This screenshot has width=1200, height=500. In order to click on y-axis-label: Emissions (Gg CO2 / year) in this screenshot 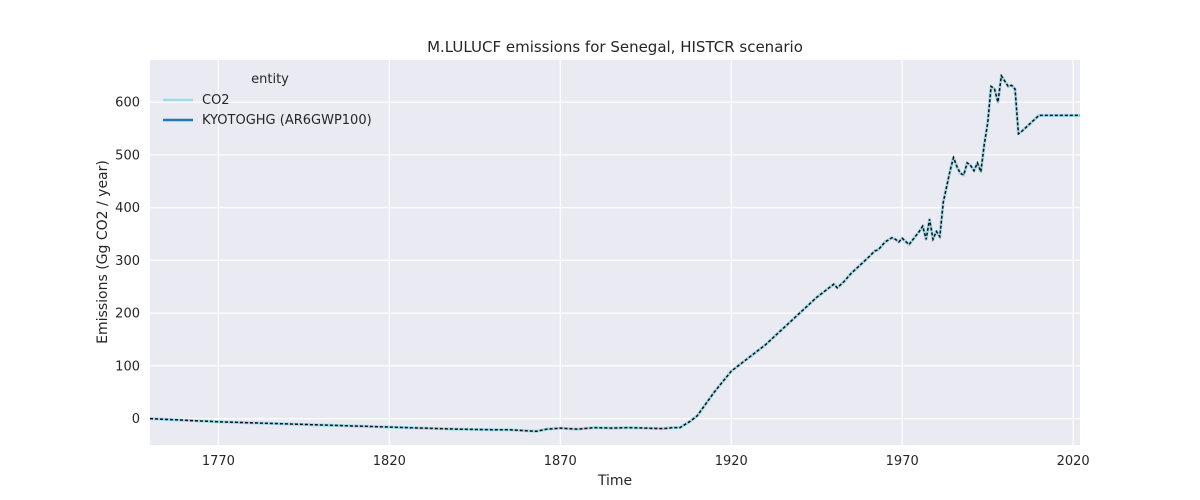, I will do `click(103, 252)`.